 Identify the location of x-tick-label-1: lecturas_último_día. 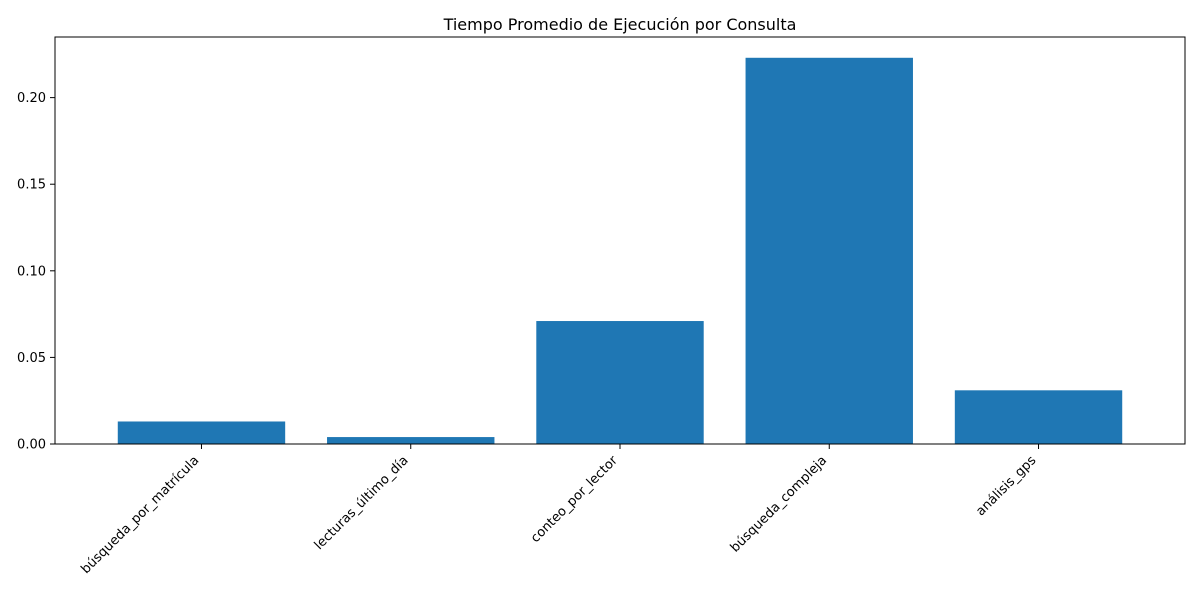
(362, 503).